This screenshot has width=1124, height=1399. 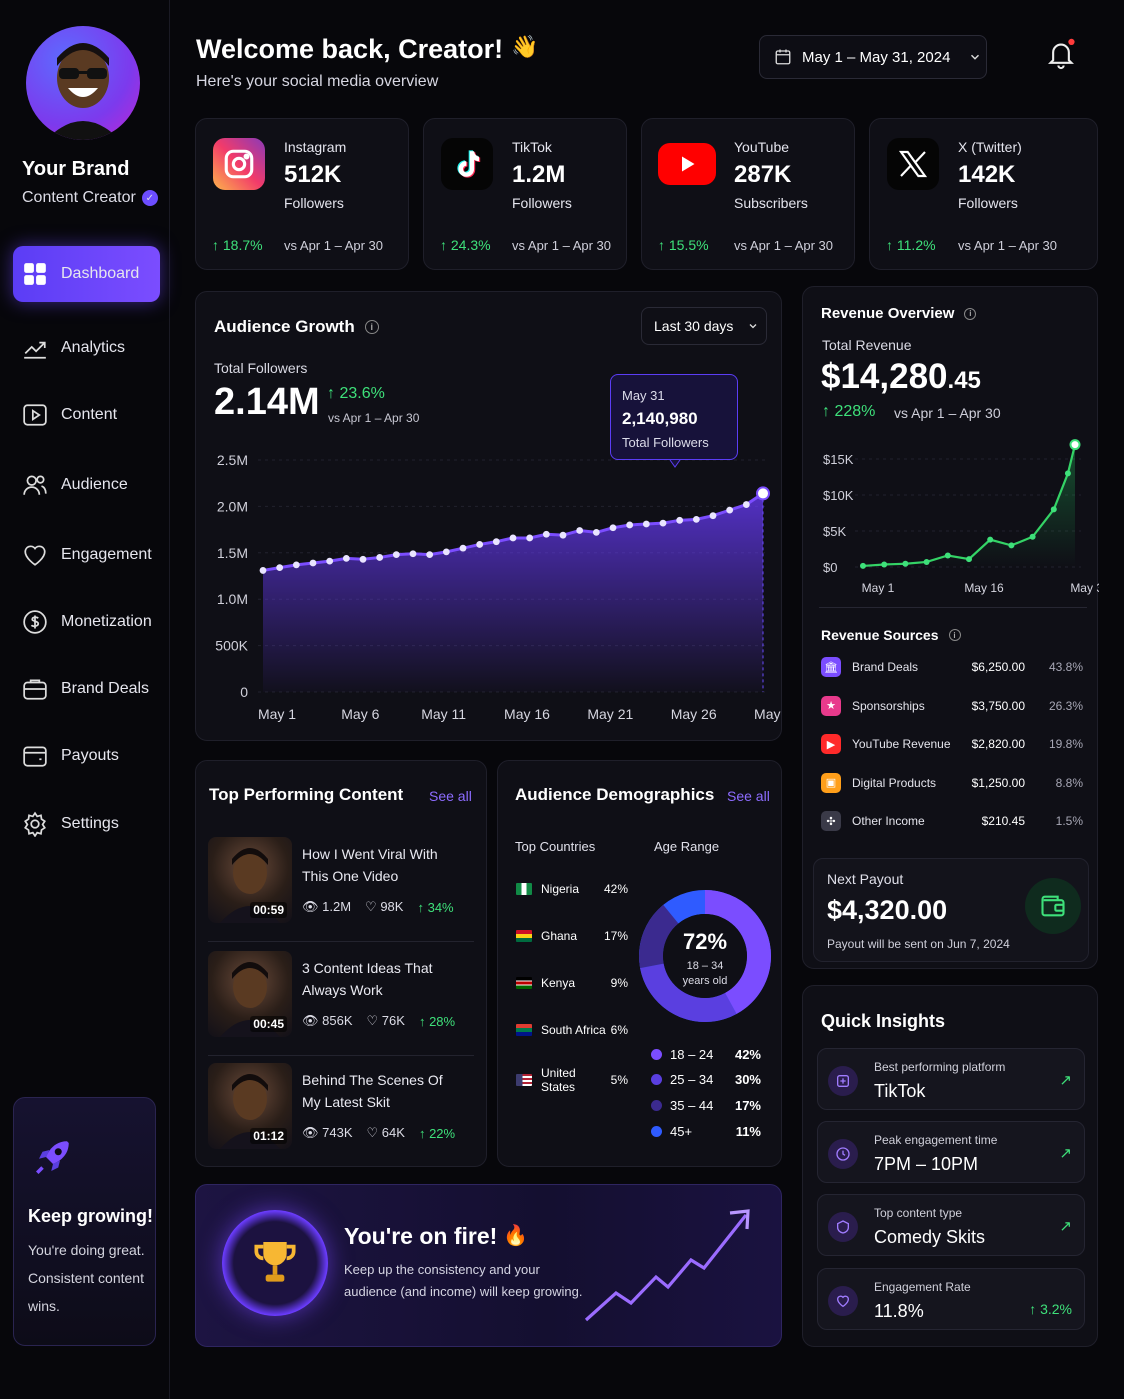 I want to click on nav-label: Engagement, so click(x=106, y=554).